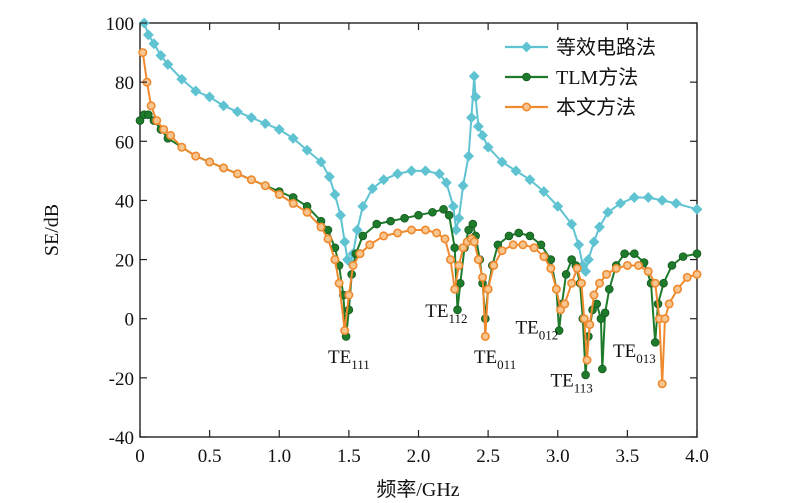  What do you see at coordinates (121, 438) in the screenshot?
I see `y-tick-label: -40` at bounding box center [121, 438].